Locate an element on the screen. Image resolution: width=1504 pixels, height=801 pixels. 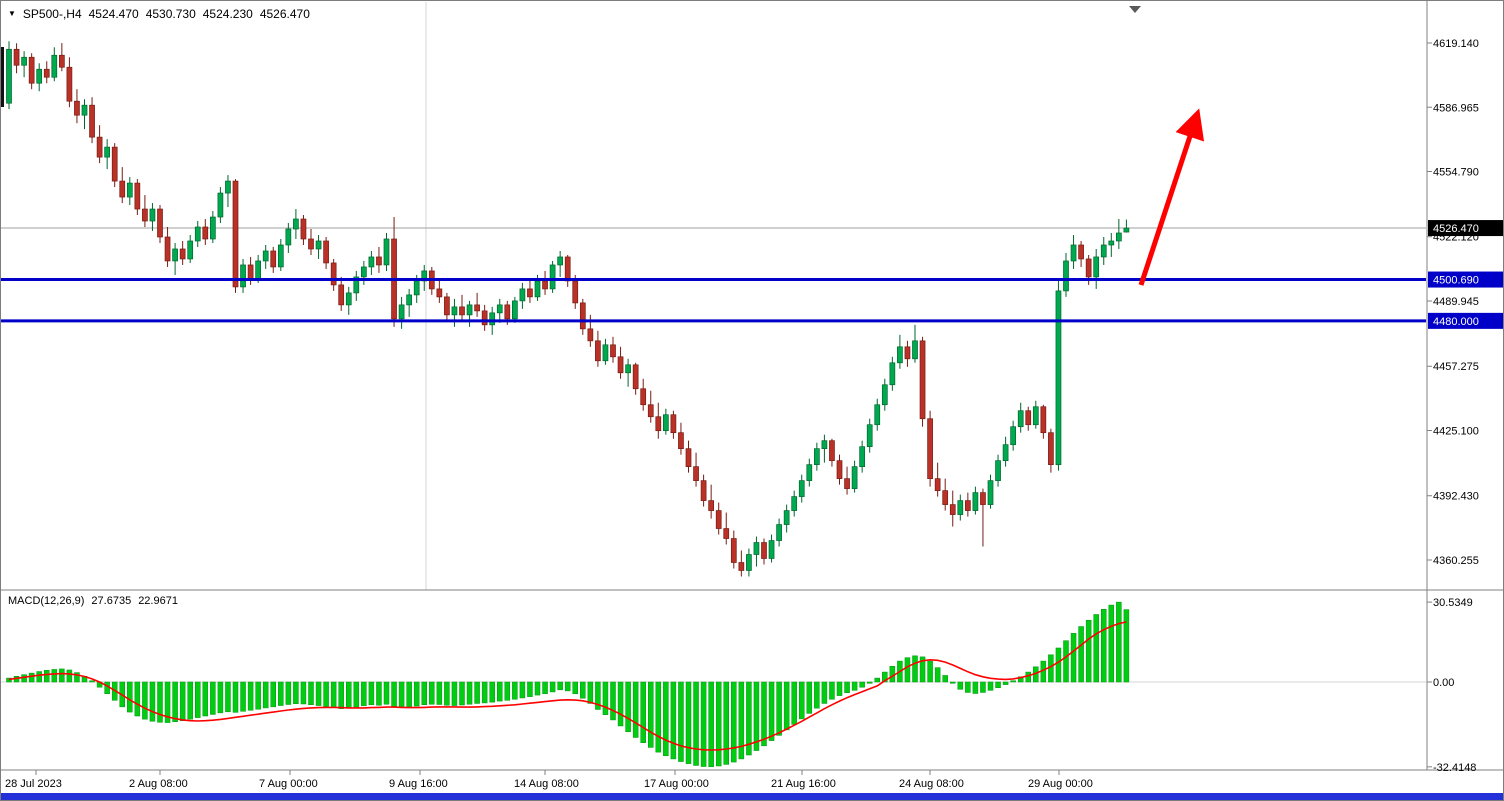
time-axis-label: 24 Aug 08:00 is located at coordinates (931, 784).